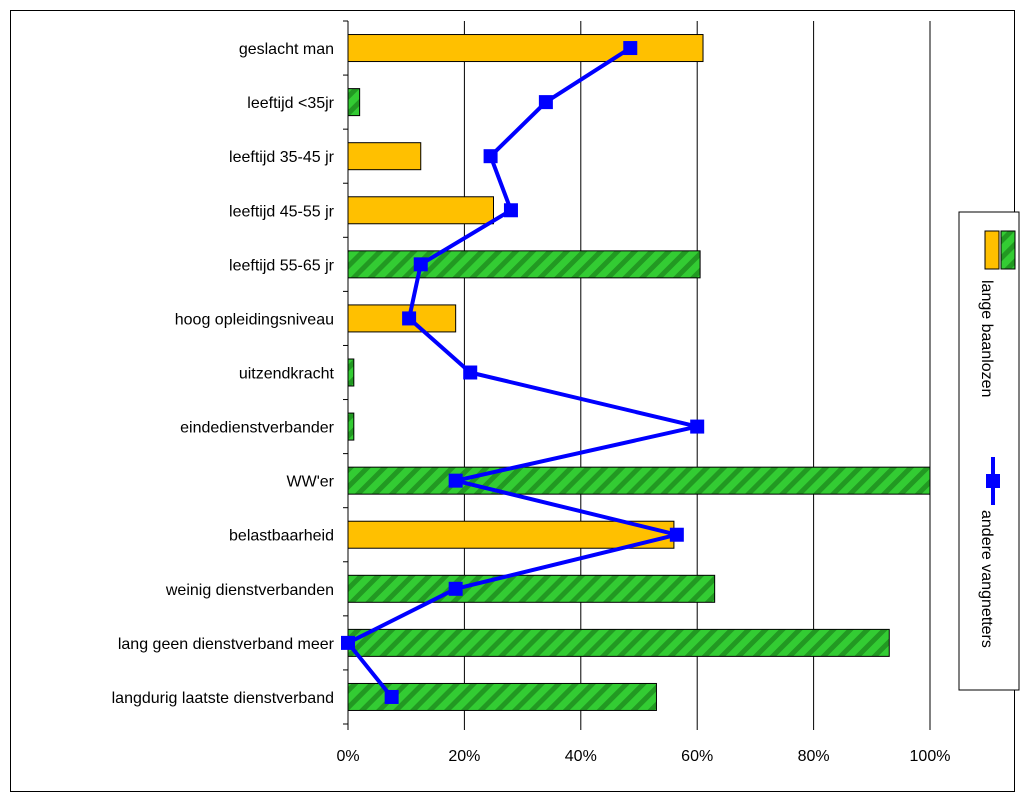 Image resolution: width=1021 pixels, height=798 pixels. I want to click on x-tick-label: 20%, so click(464, 756).